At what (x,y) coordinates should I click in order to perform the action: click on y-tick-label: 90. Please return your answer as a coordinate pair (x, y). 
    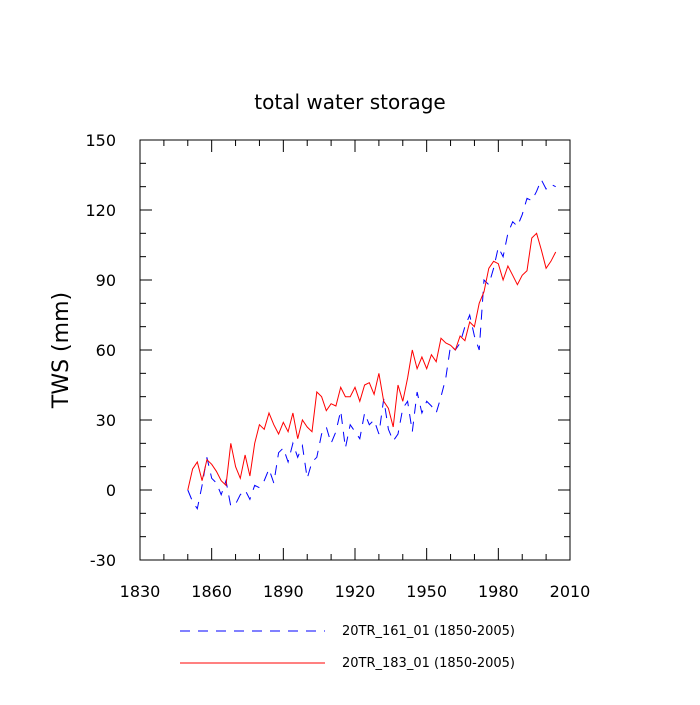
    Looking at the image, I should click on (106, 280).